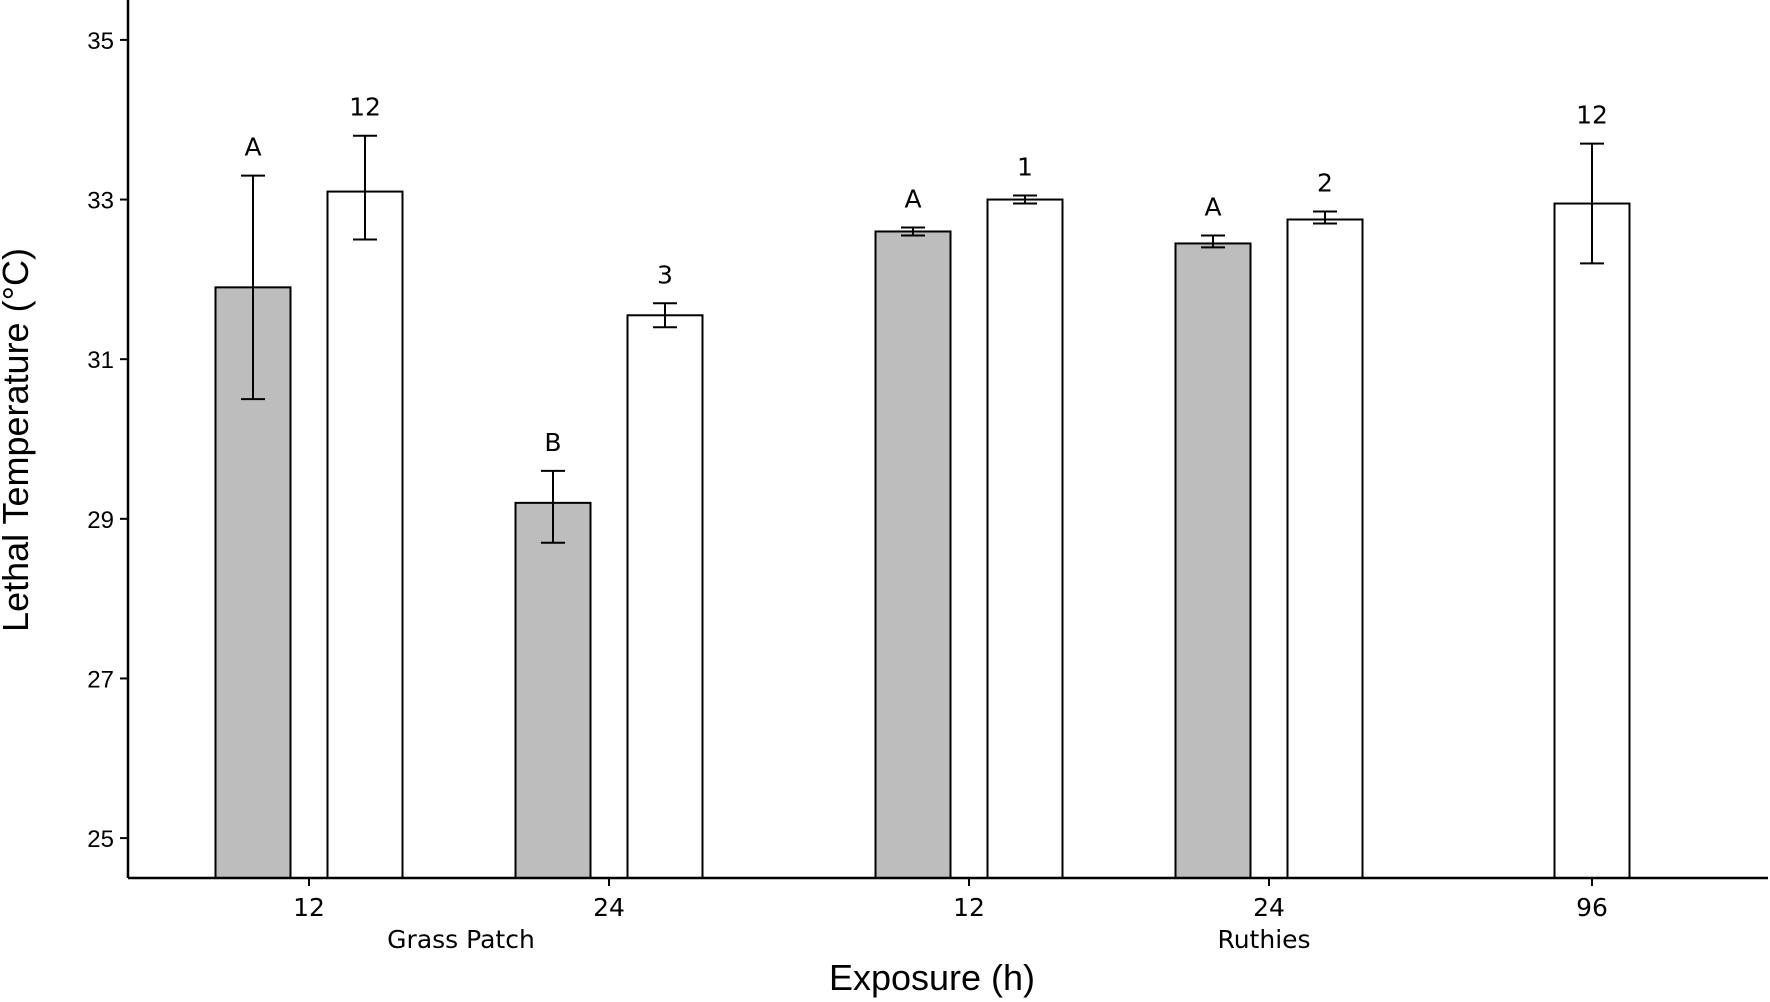  Describe the element at coordinates (552, 442) in the screenshot. I see `significance-label-1-0: B` at that location.